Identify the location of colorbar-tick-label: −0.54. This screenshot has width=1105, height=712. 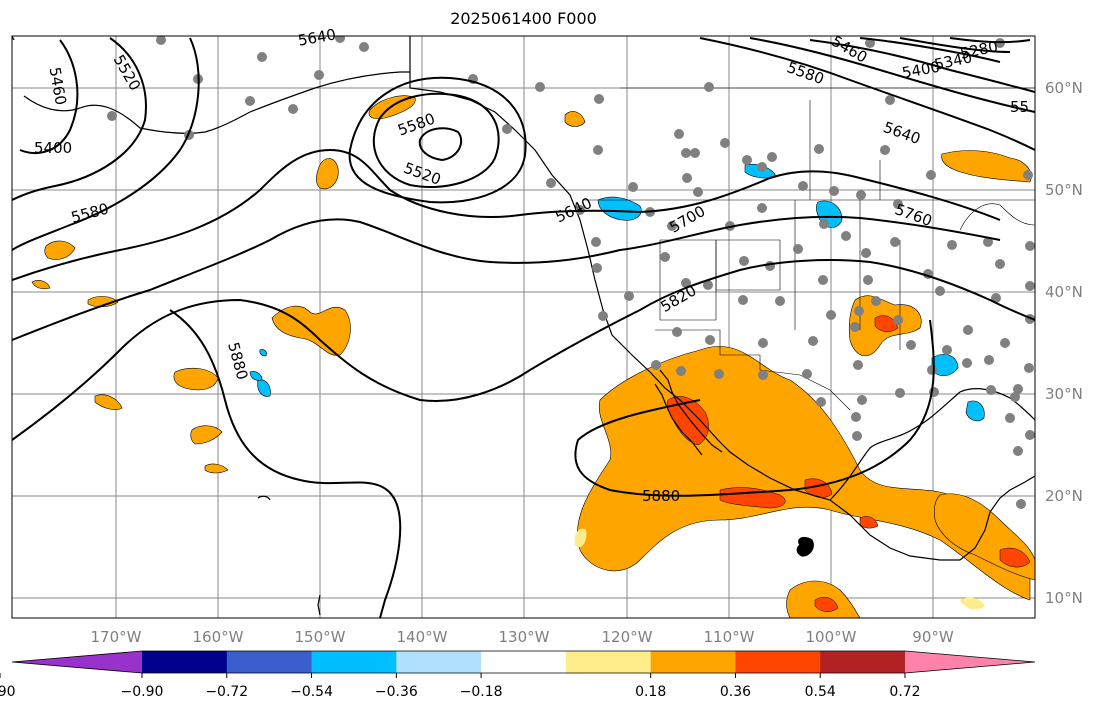
(311, 692).